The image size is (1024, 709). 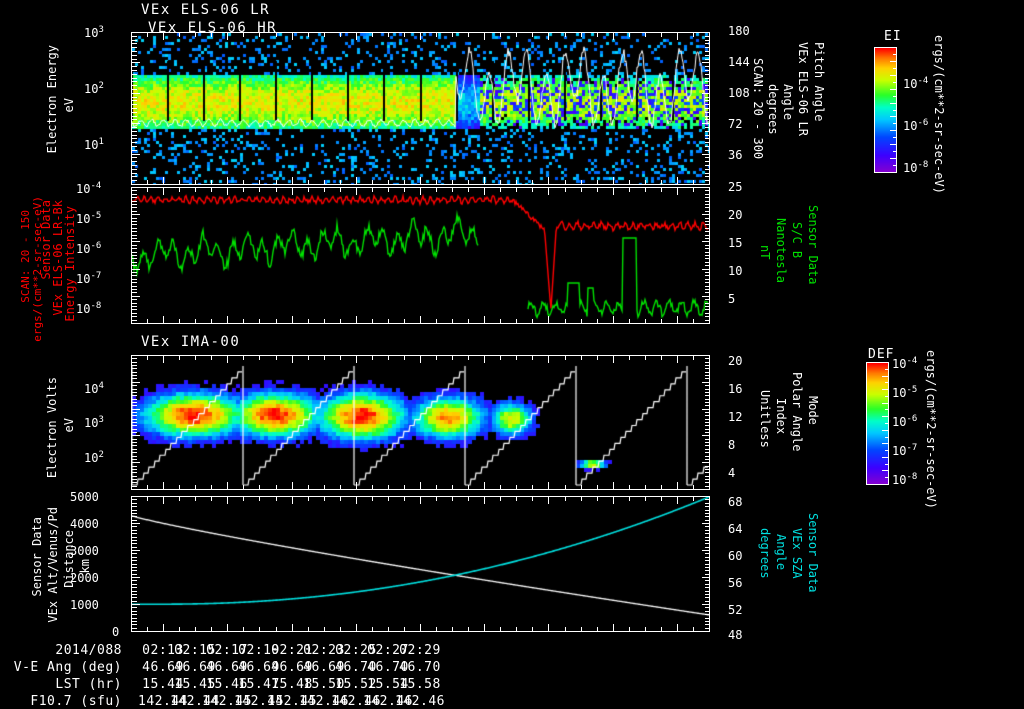 What do you see at coordinates (94, 457) in the screenshot?
I see `panel3-ytick-100: 102` at bounding box center [94, 457].